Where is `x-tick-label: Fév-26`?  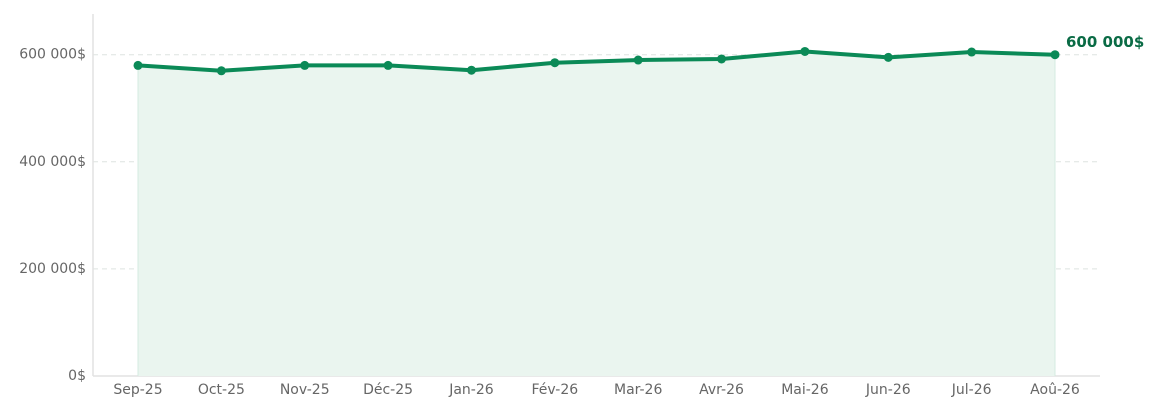 x-tick-label: Fév-26 is located at coordinates (554, 390).